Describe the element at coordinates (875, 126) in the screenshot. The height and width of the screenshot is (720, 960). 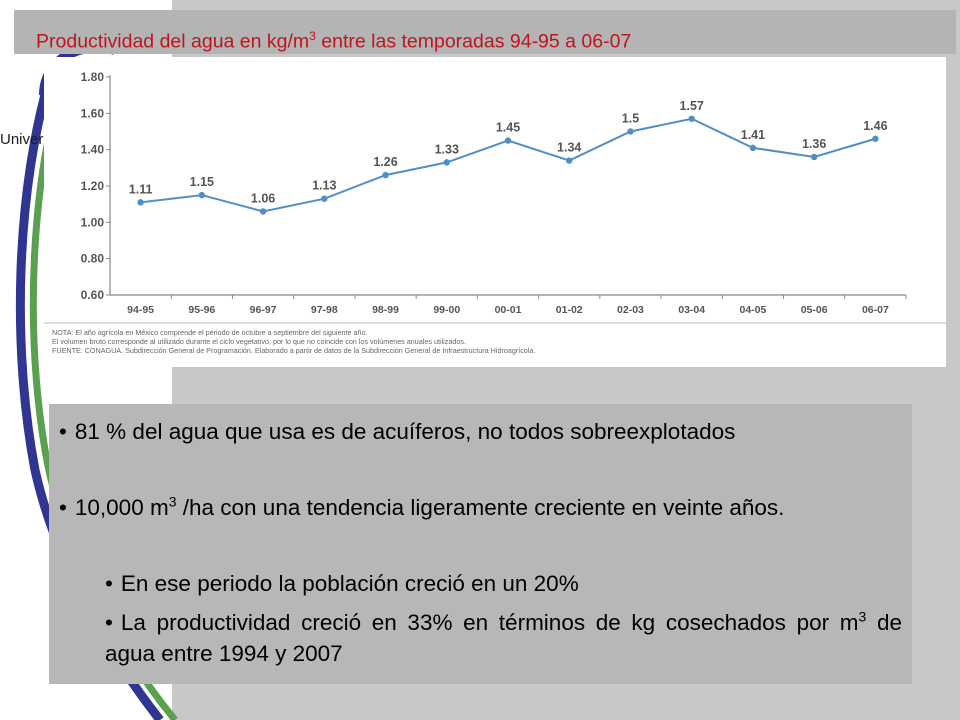
I see `data-label: 1.46` at that location.